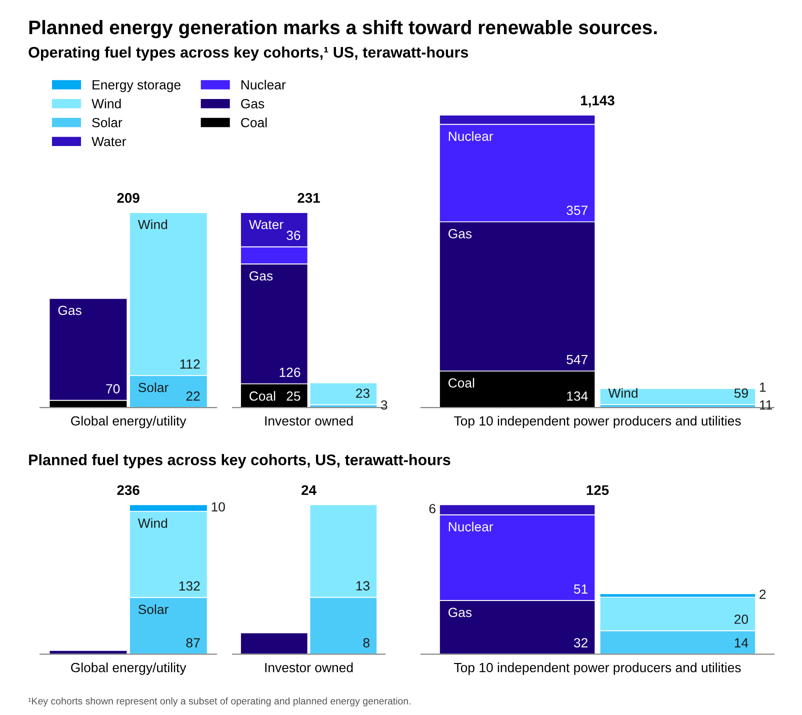  What do you see at coordinates (136, 86) in the screenshot?
I see `legend-label: Energy storage` at bounding box center [136, 86].